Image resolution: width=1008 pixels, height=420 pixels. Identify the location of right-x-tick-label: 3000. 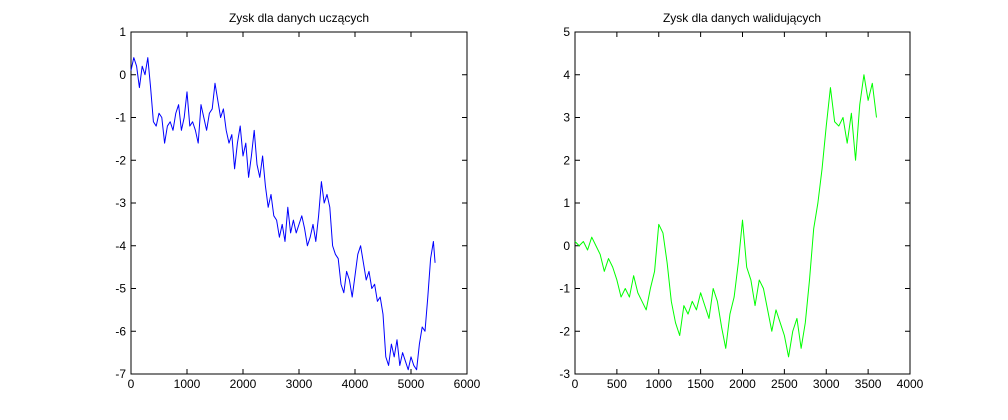
(826, 384).